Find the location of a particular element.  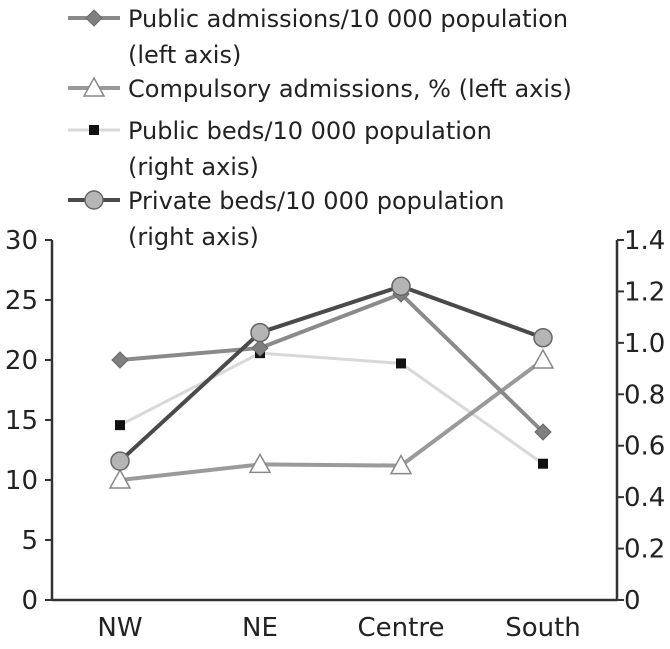

right-tick-label: 0.4 is located at coordinates (644, 498).